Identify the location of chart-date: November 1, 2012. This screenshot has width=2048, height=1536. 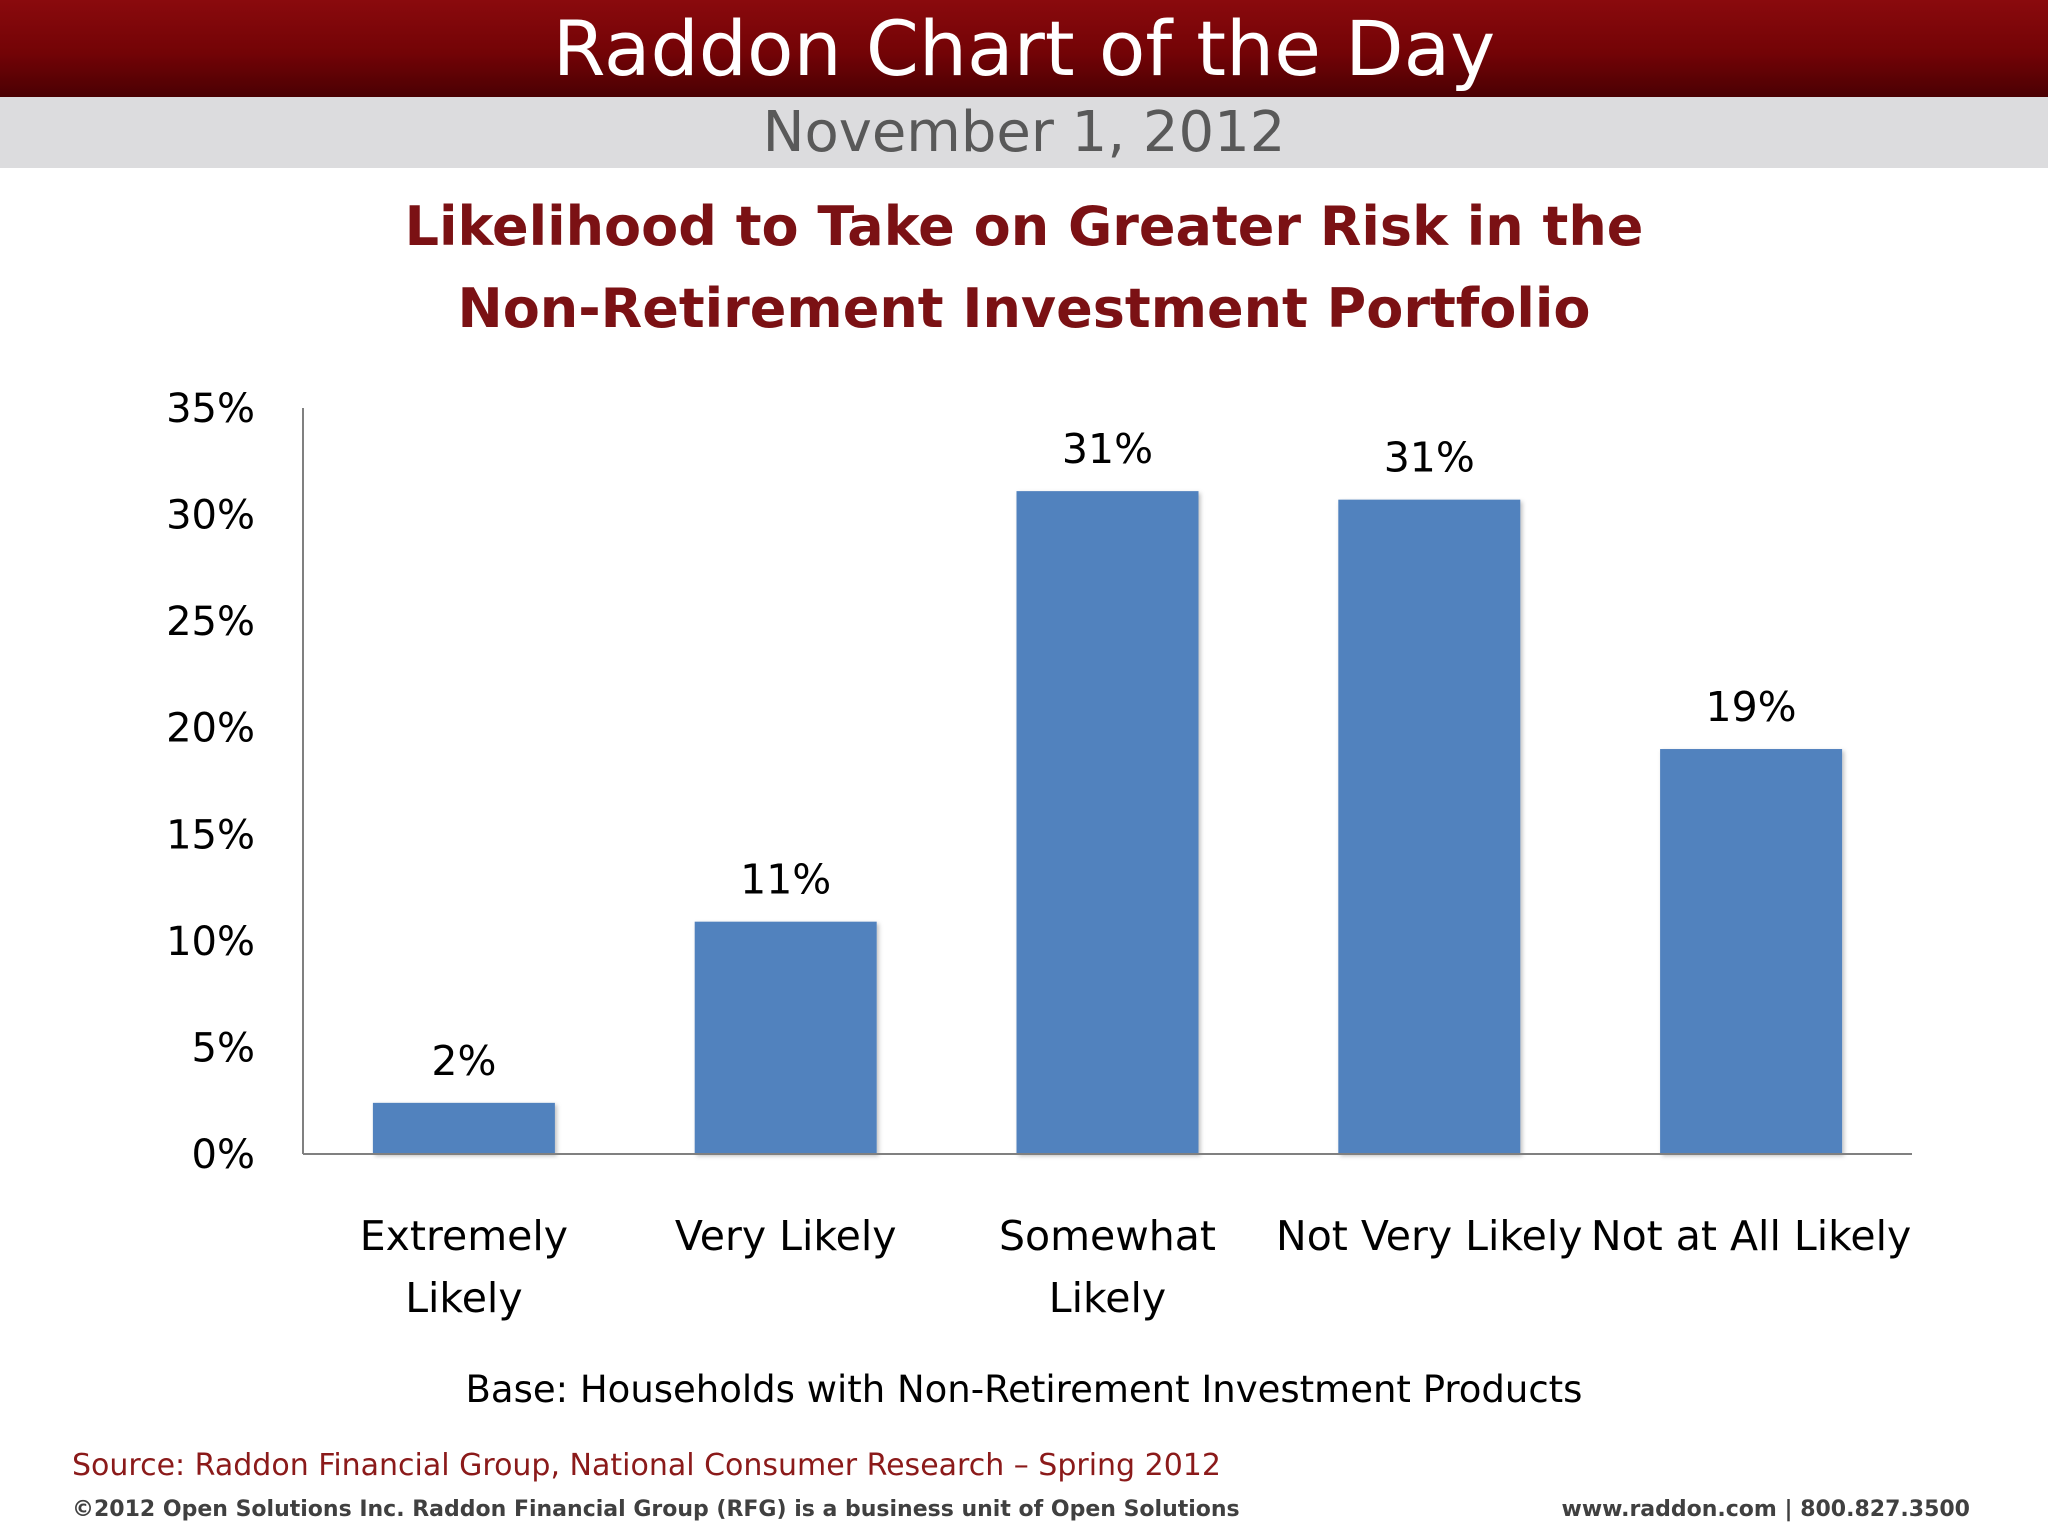
(1024, 132).